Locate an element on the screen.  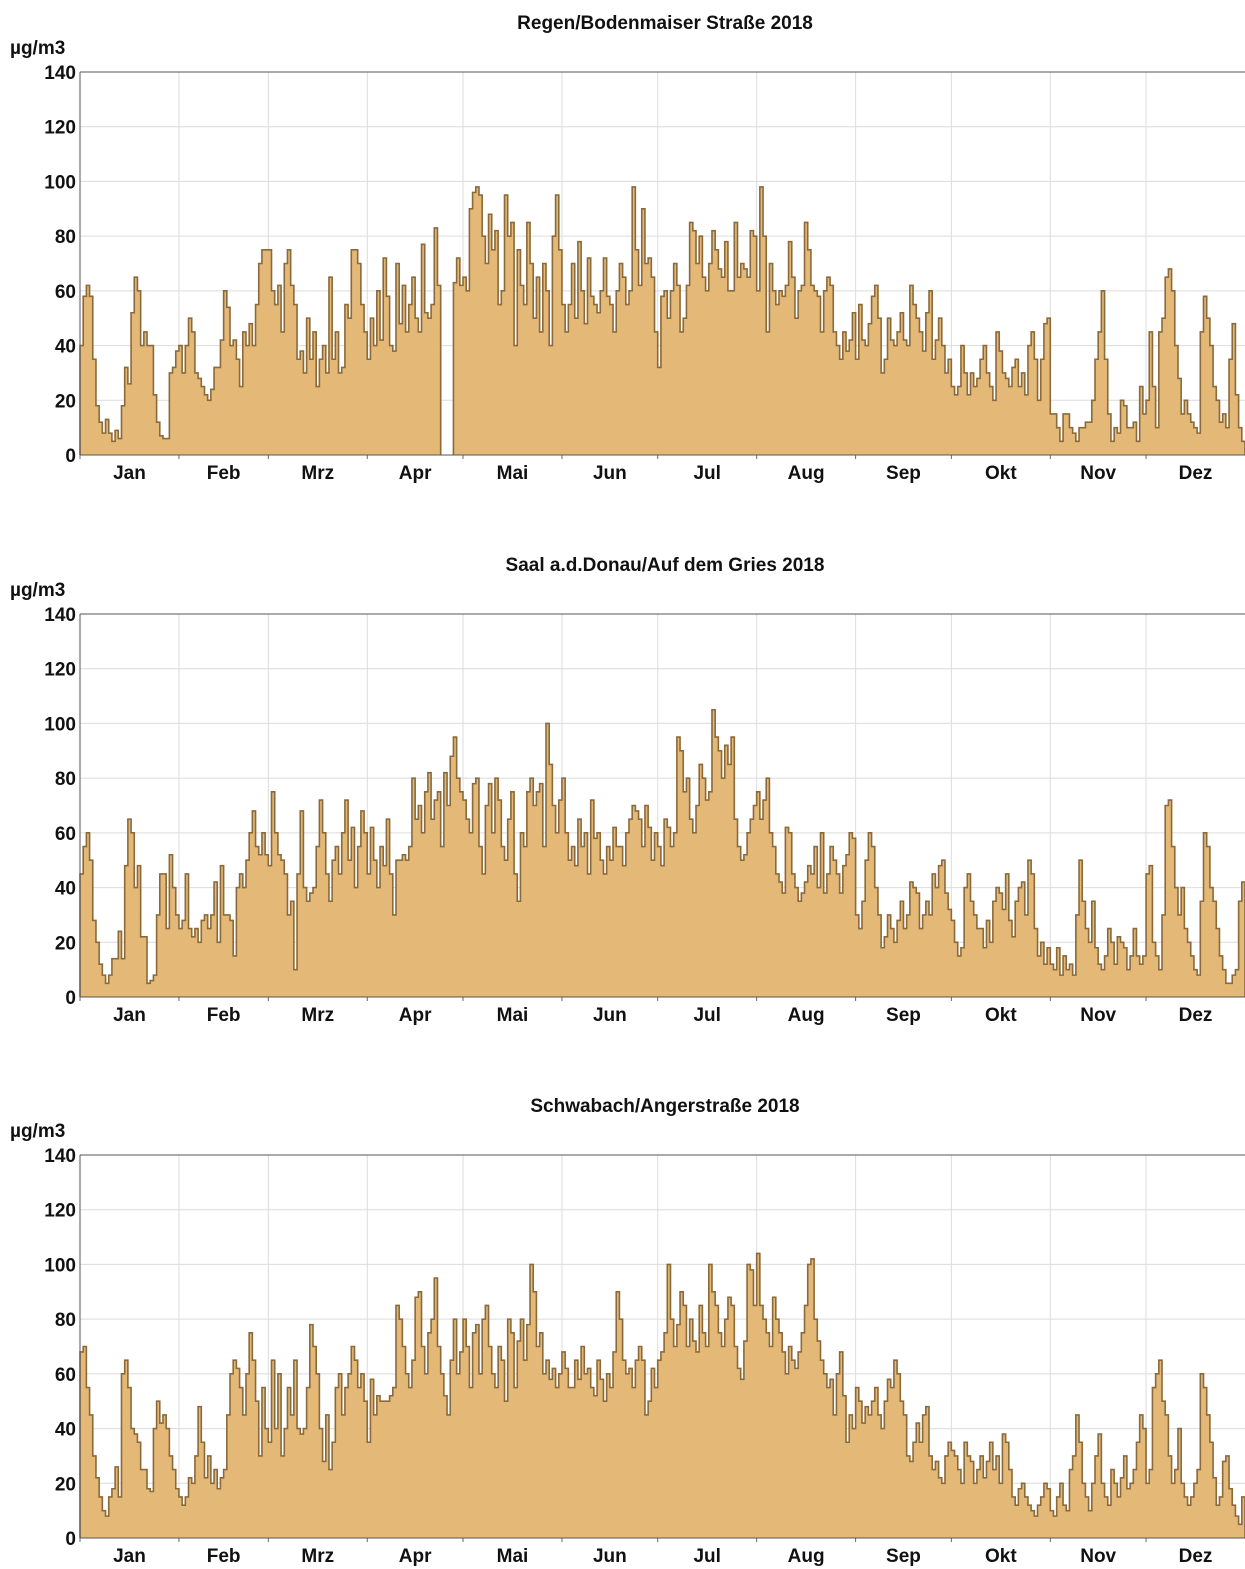
x-tick-label: Okt is located at coordinates (1001, 1556).